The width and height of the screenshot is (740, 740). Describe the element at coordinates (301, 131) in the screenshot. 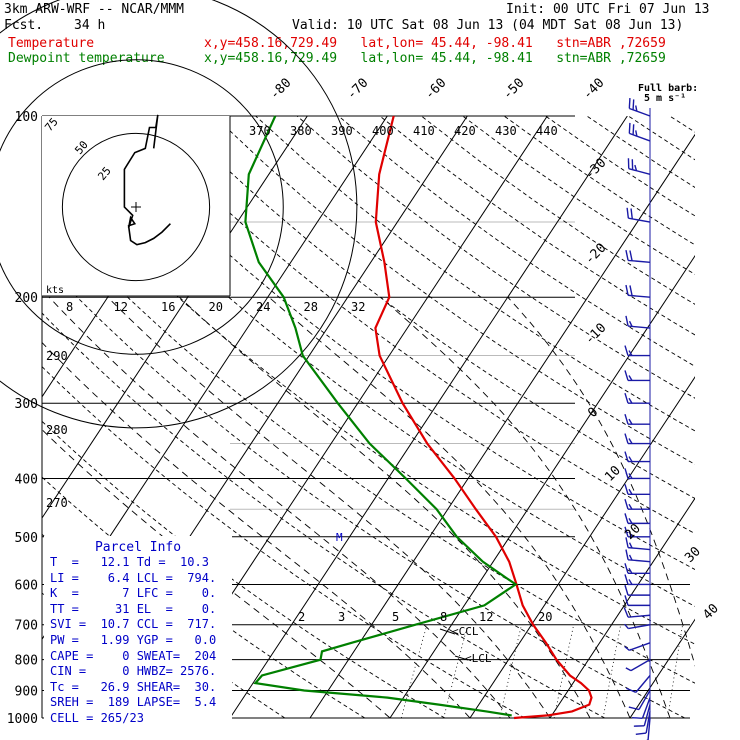

I see `theta-label: 380` at that location.